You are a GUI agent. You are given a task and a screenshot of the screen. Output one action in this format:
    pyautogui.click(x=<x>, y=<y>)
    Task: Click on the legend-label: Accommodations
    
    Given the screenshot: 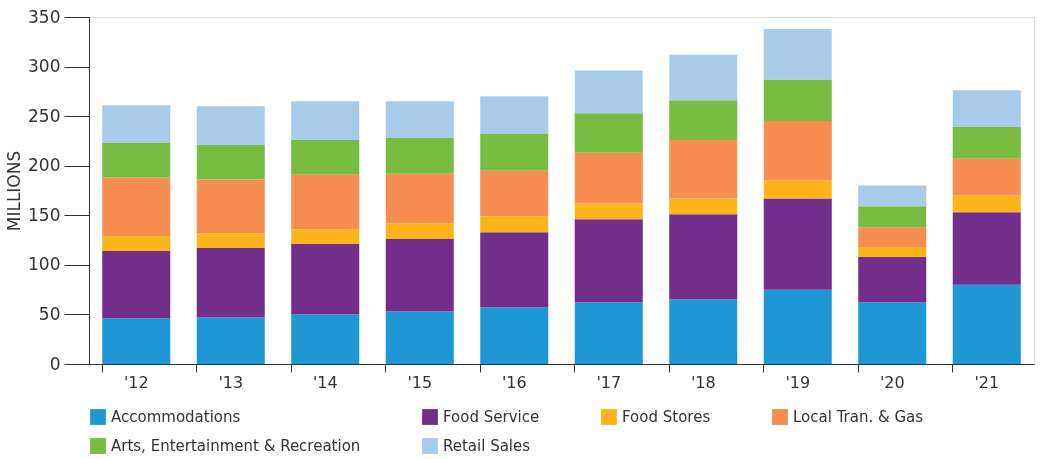 What is the action you would take?
    pyautogui.click(x=176, y=417)
    